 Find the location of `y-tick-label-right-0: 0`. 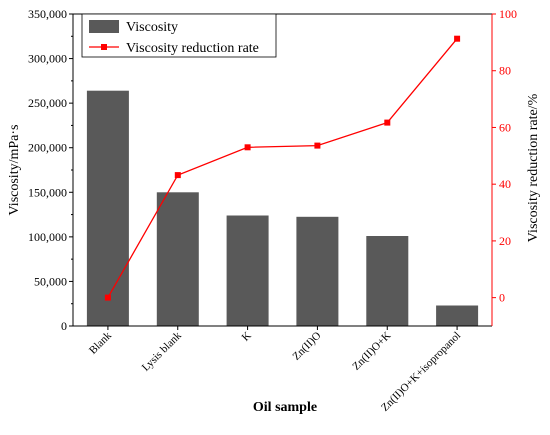

y-tick-label-right-0: 0 is located at coordinates (502, 298).